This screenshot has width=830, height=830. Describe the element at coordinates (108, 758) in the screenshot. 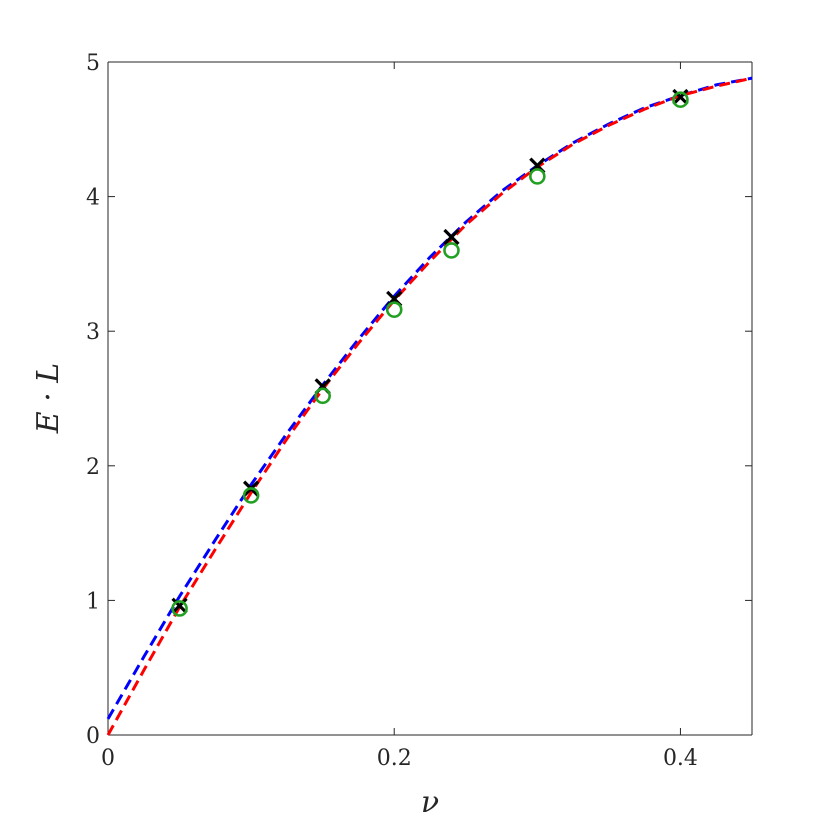

I see `x-tick-label: 0` at that location.